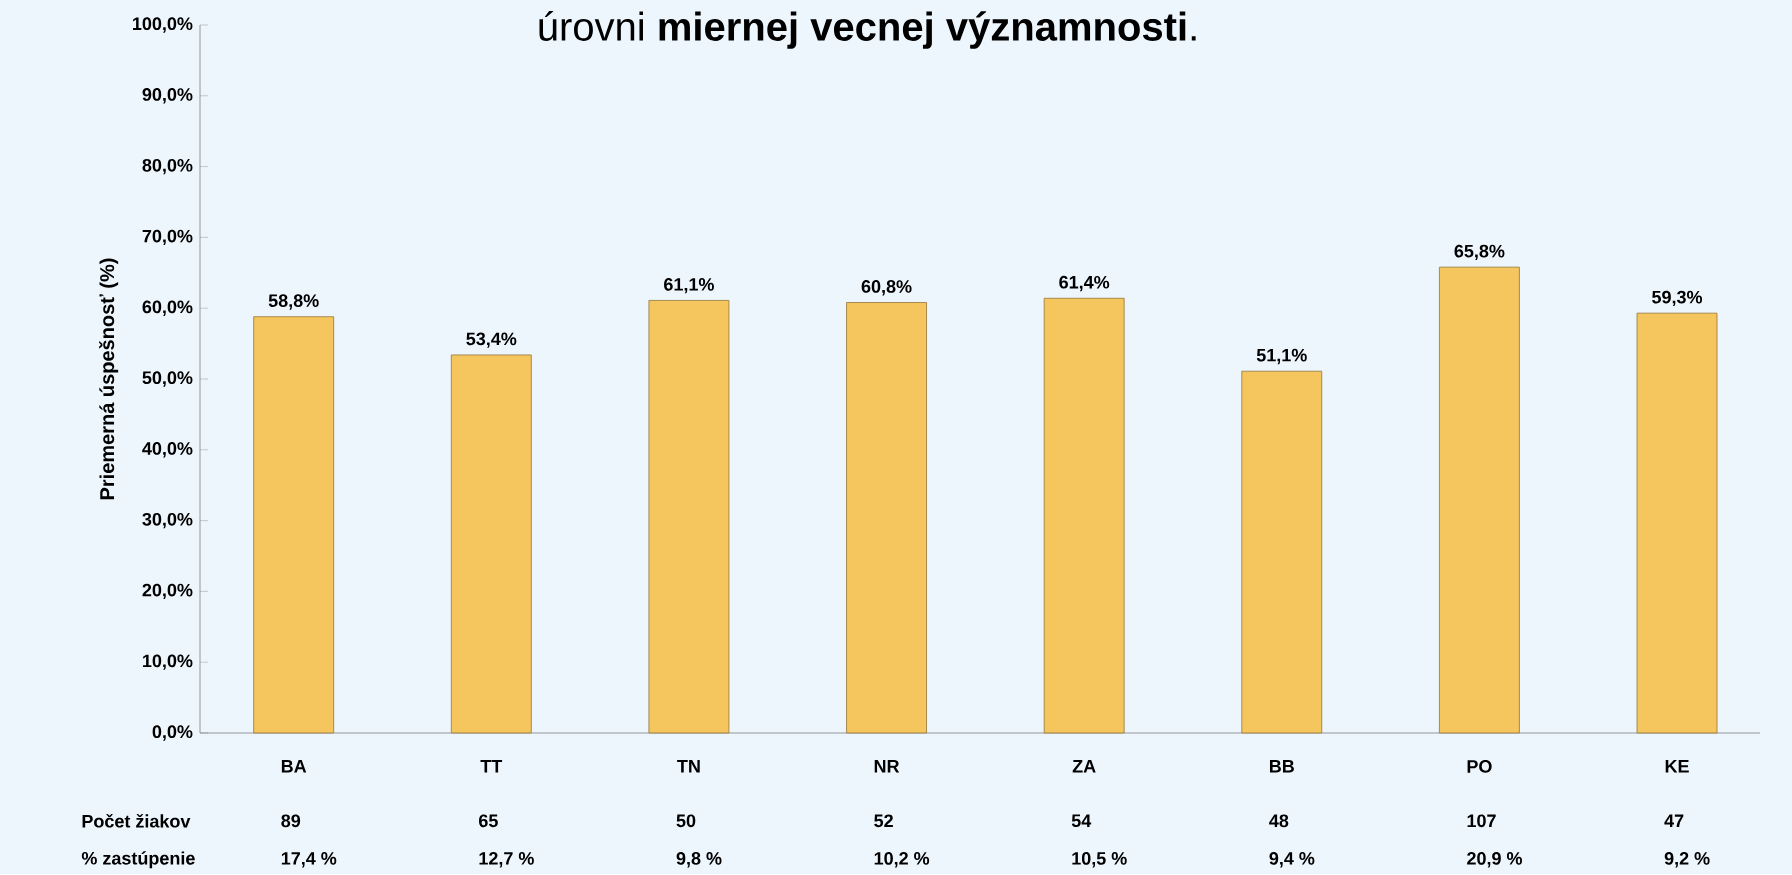 The height and width of the screenshot is (875, 1792). I want to click on y-tick-label: 20,0%, so click(167, 591).